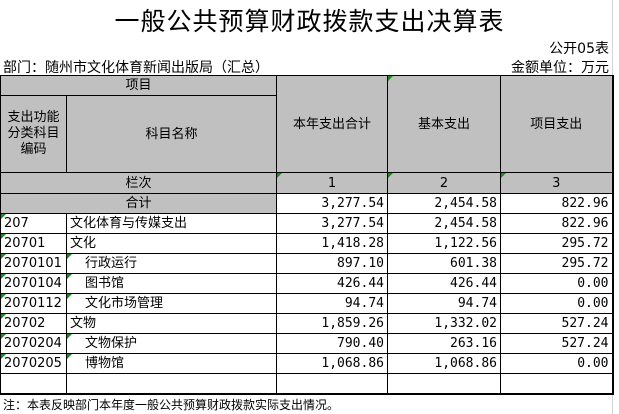 The width and height of the screenshot is (619, 414). Describe the element at coordinates (33, 243) in the screenshot. I see `code-cell: 20701` at that location.